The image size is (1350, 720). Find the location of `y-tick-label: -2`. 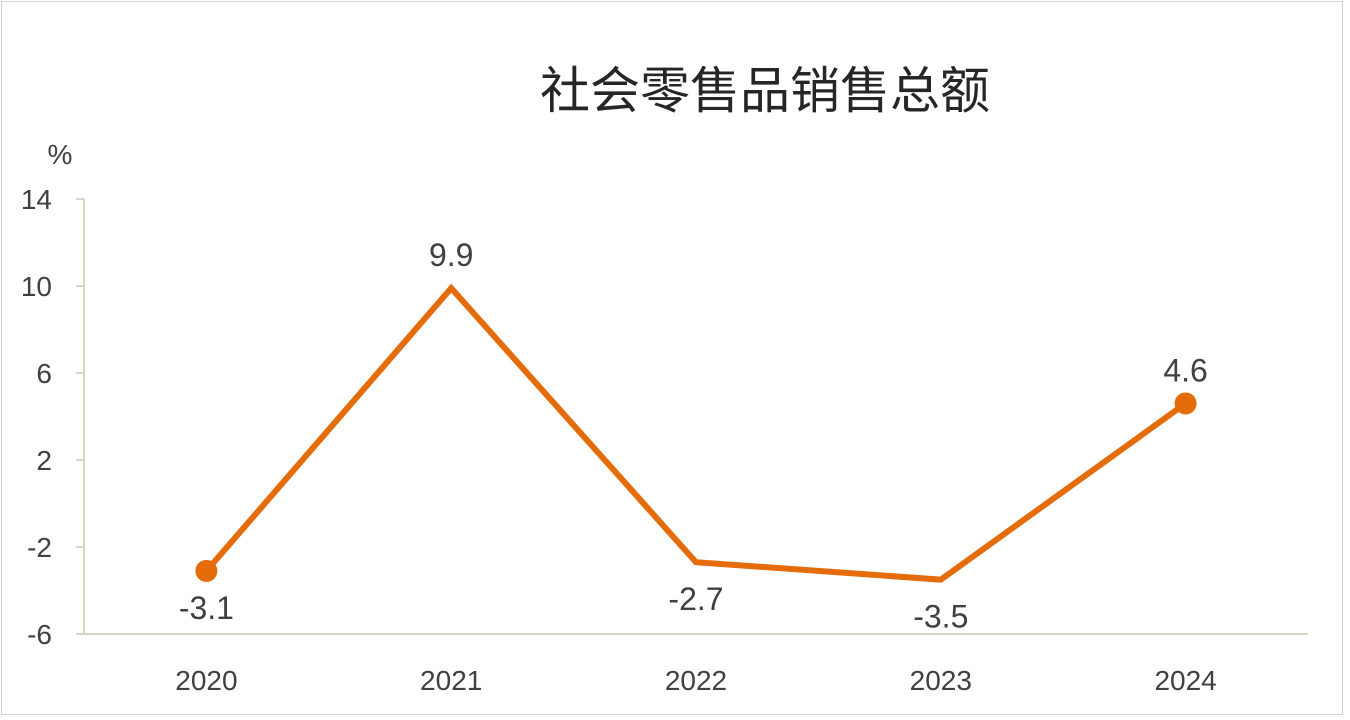

y-tick-label: -2 is located at coordinates (39, 547).